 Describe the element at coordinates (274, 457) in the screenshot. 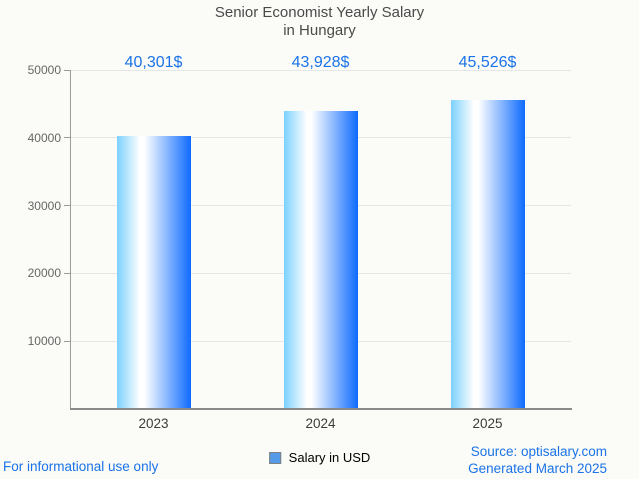

I see `legend-marker-square-icon` at that location.